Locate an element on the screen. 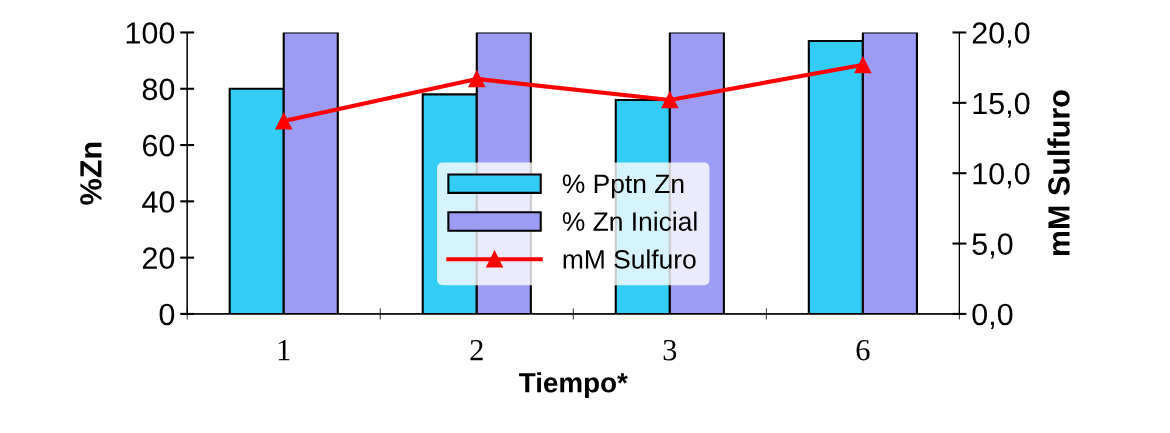  y-tick-label: 40 is located at coordinates (158, 202).